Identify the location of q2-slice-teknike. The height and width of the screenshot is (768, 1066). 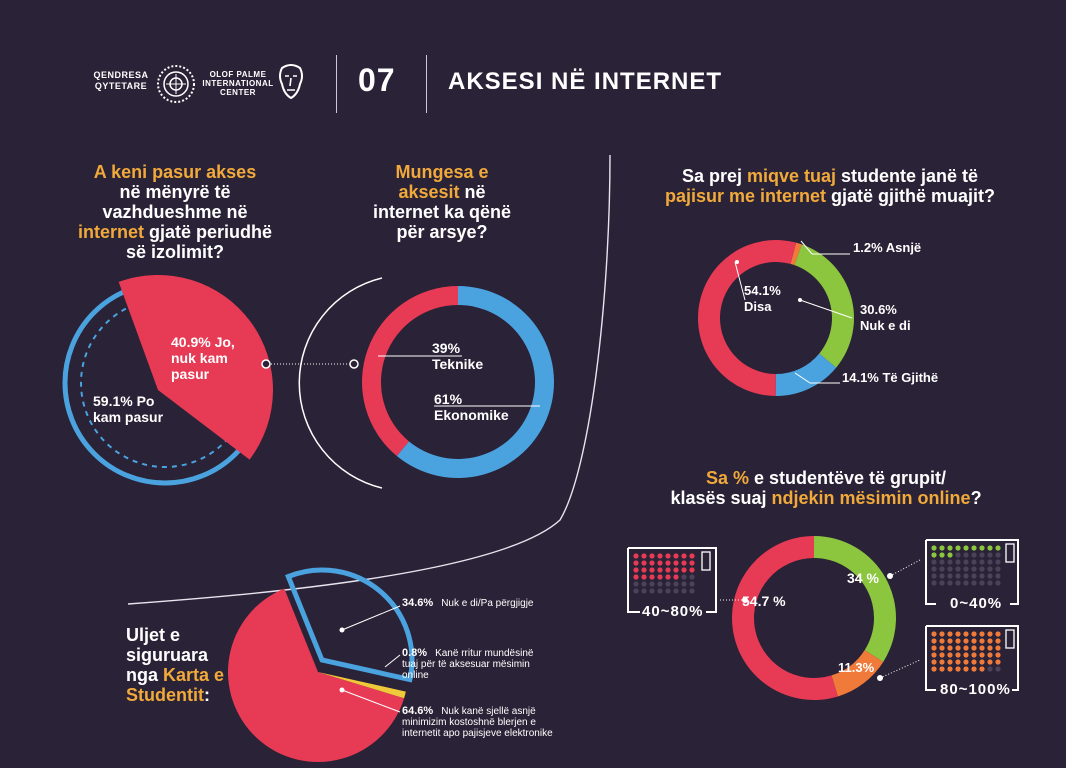
(410, 371).